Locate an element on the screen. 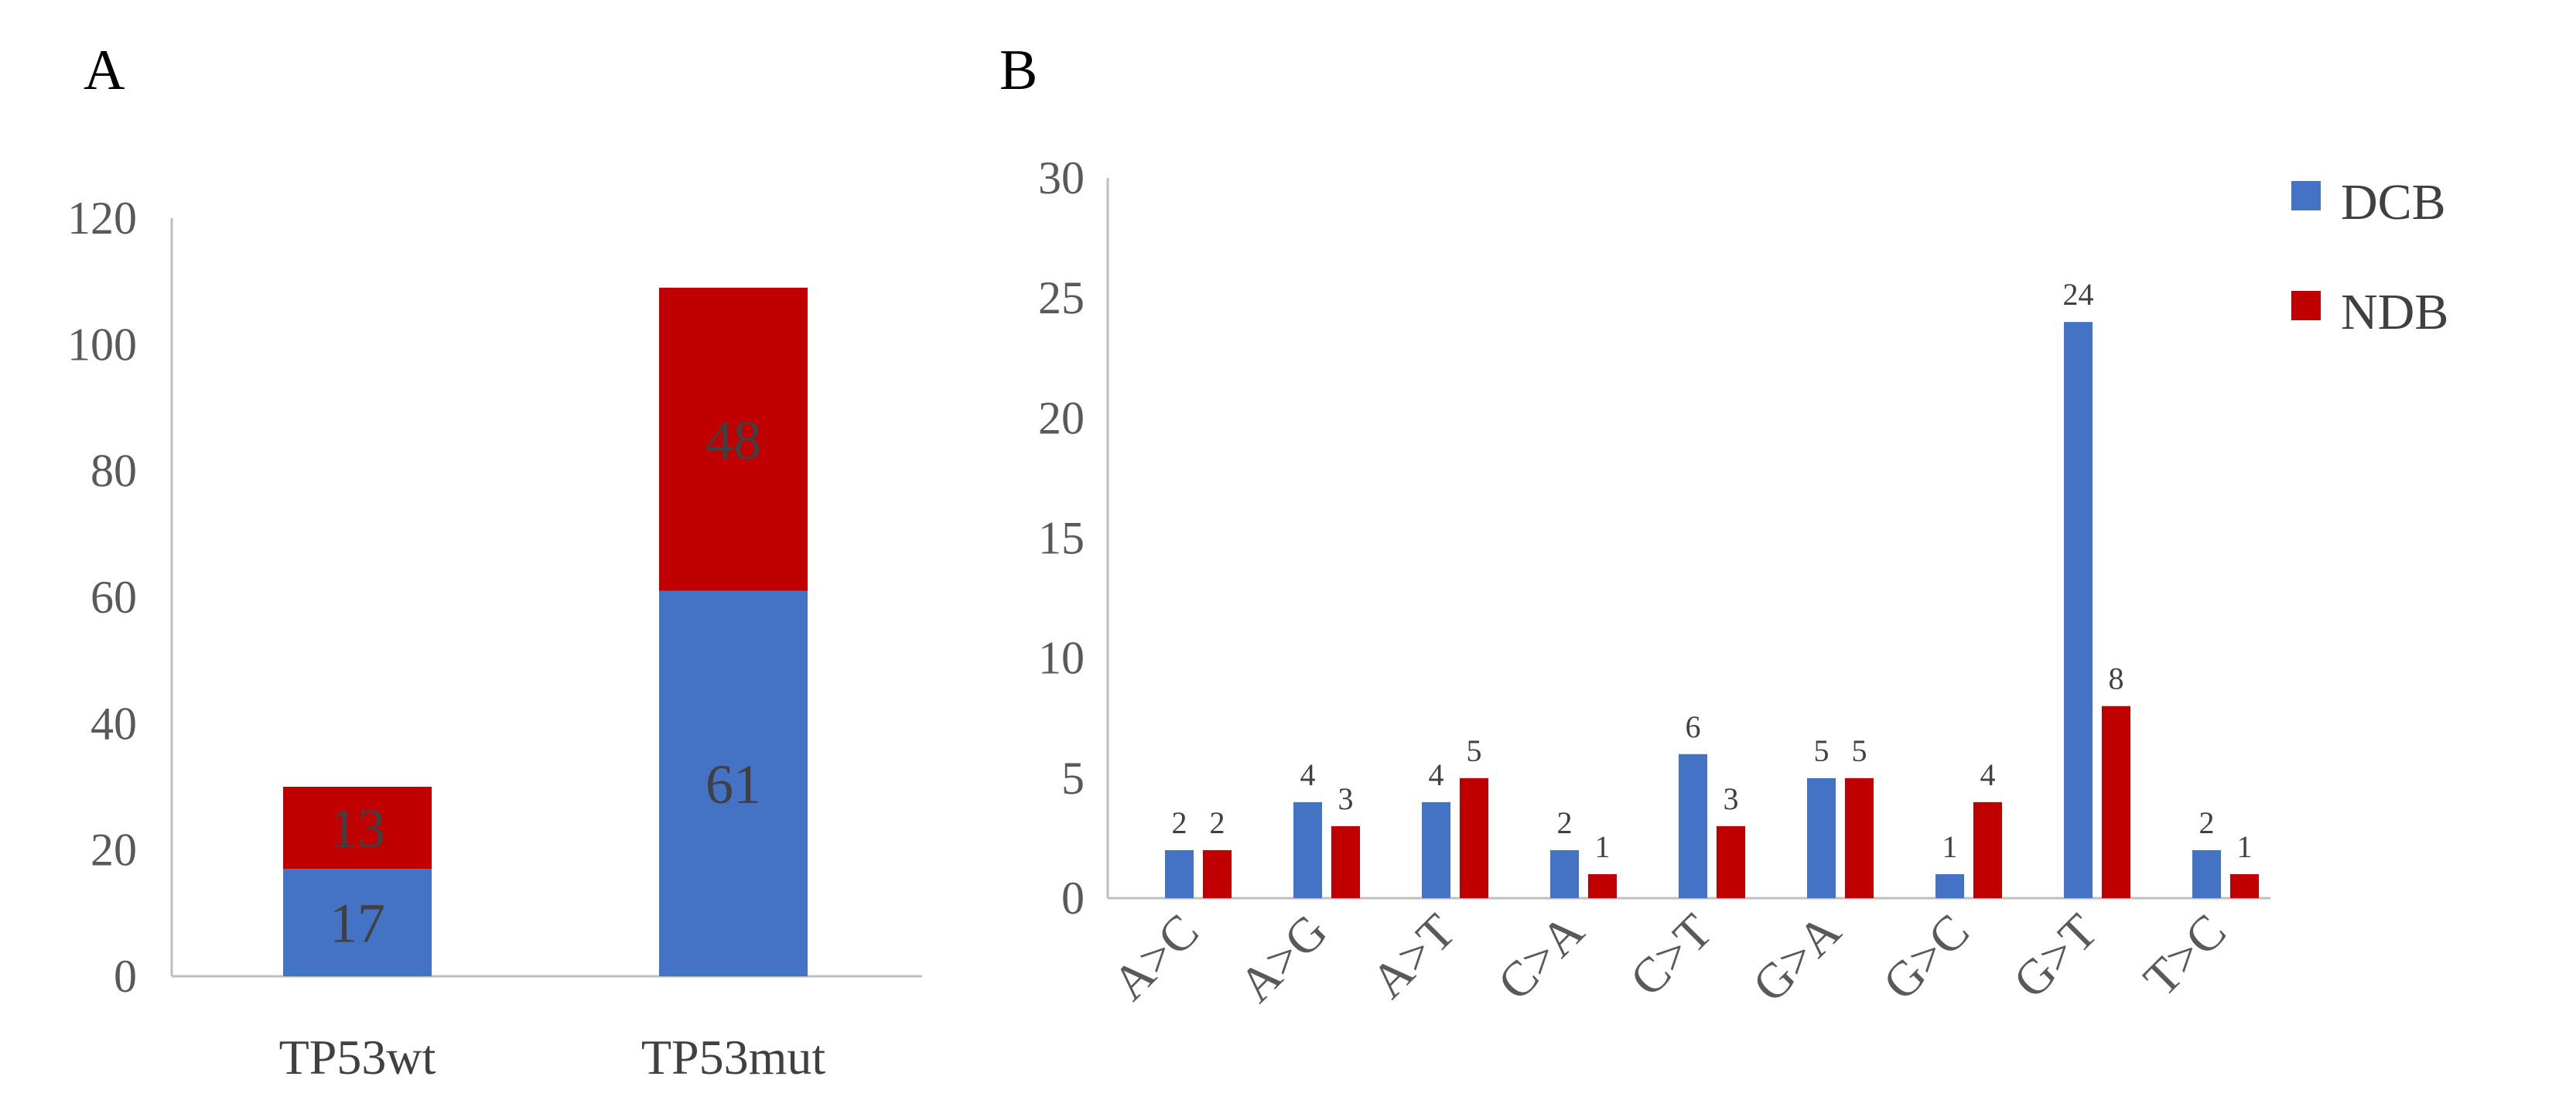 This screenshot has height=1114, width=2576. panel-a-bar-dcb-tp53mut is located at coordinates (733, 783).